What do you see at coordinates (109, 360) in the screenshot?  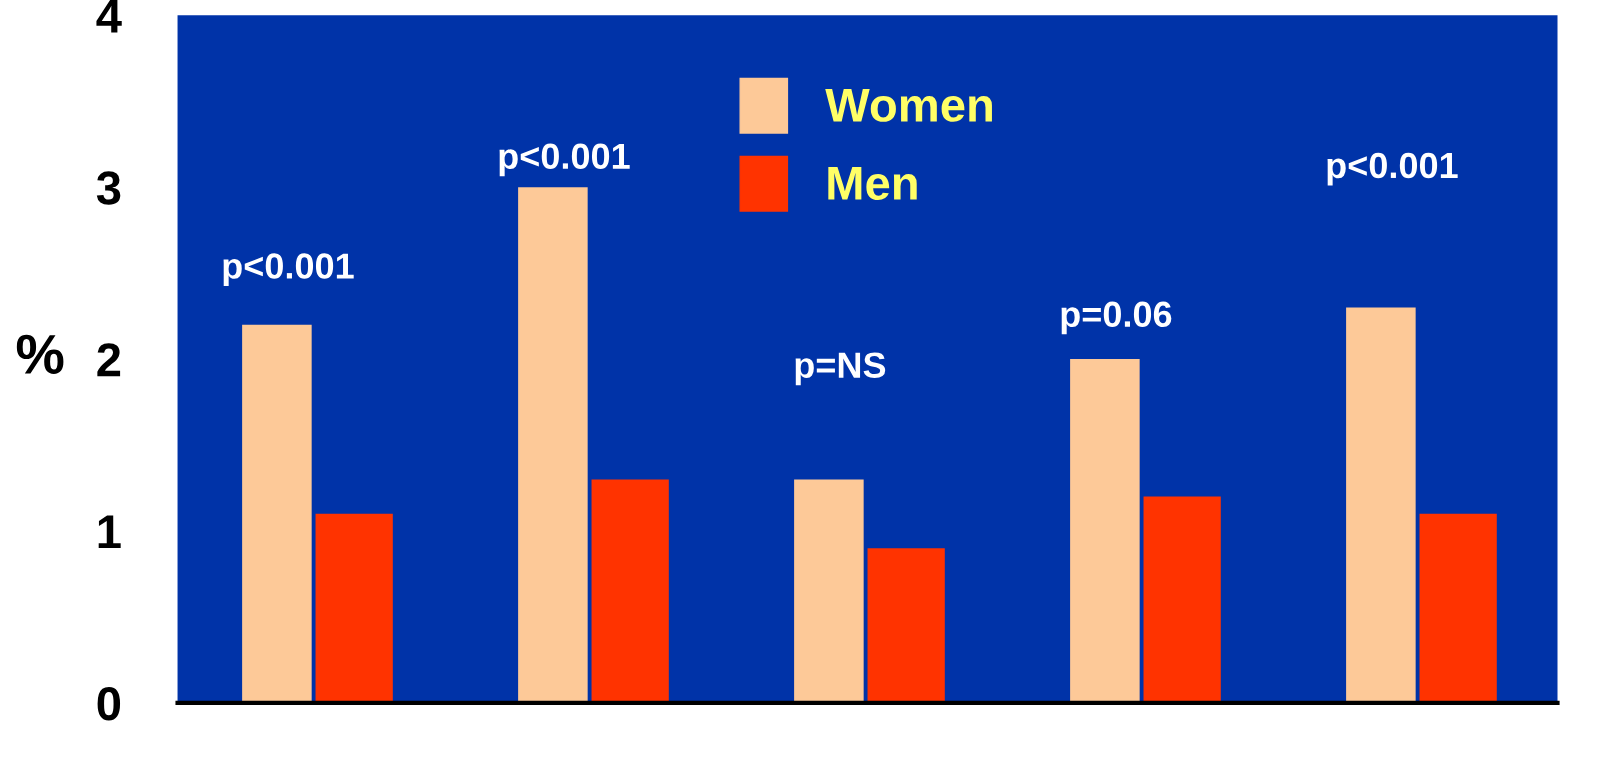 I see `y-tick-label: 2` at bounding box center [109, 360].